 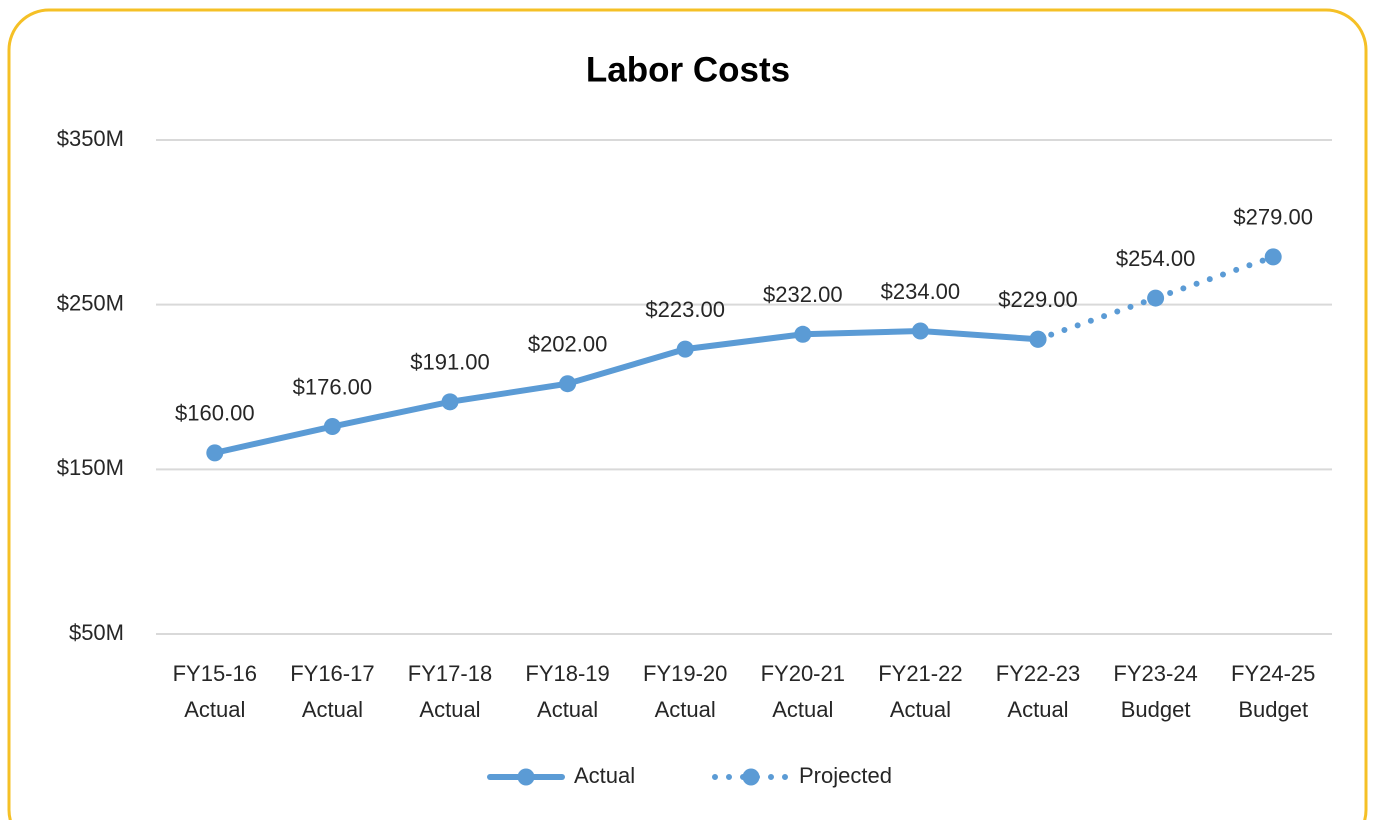 I want to click on legend-label: Projected, so click(x=845, y=775).